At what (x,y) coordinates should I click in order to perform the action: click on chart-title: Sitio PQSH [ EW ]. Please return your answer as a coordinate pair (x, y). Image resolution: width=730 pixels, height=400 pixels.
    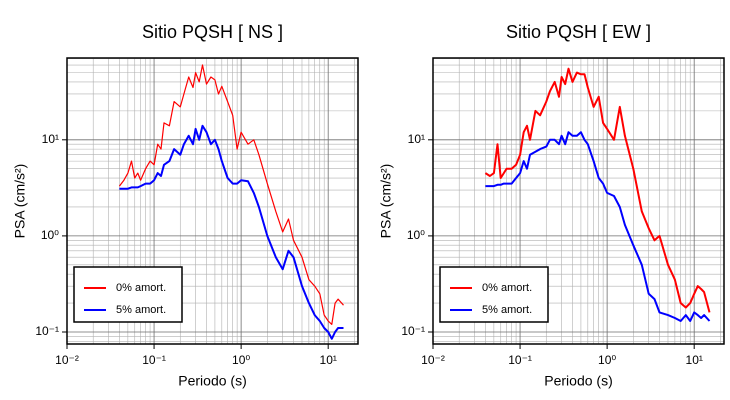
    Looking at the image, I should click on (578, 32).